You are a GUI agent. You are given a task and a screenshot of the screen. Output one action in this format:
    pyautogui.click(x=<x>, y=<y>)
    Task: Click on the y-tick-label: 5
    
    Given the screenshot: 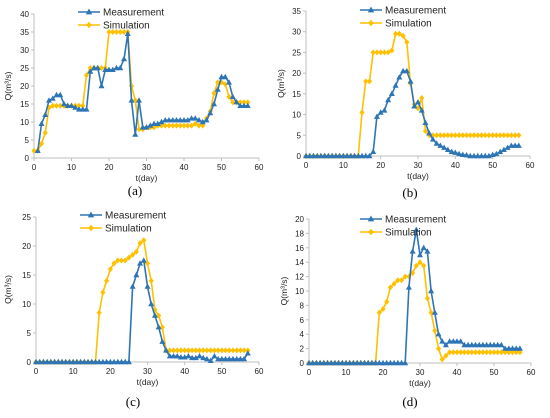 What is the action you would take?
    pyautogui.click(x=27, y=140)
    